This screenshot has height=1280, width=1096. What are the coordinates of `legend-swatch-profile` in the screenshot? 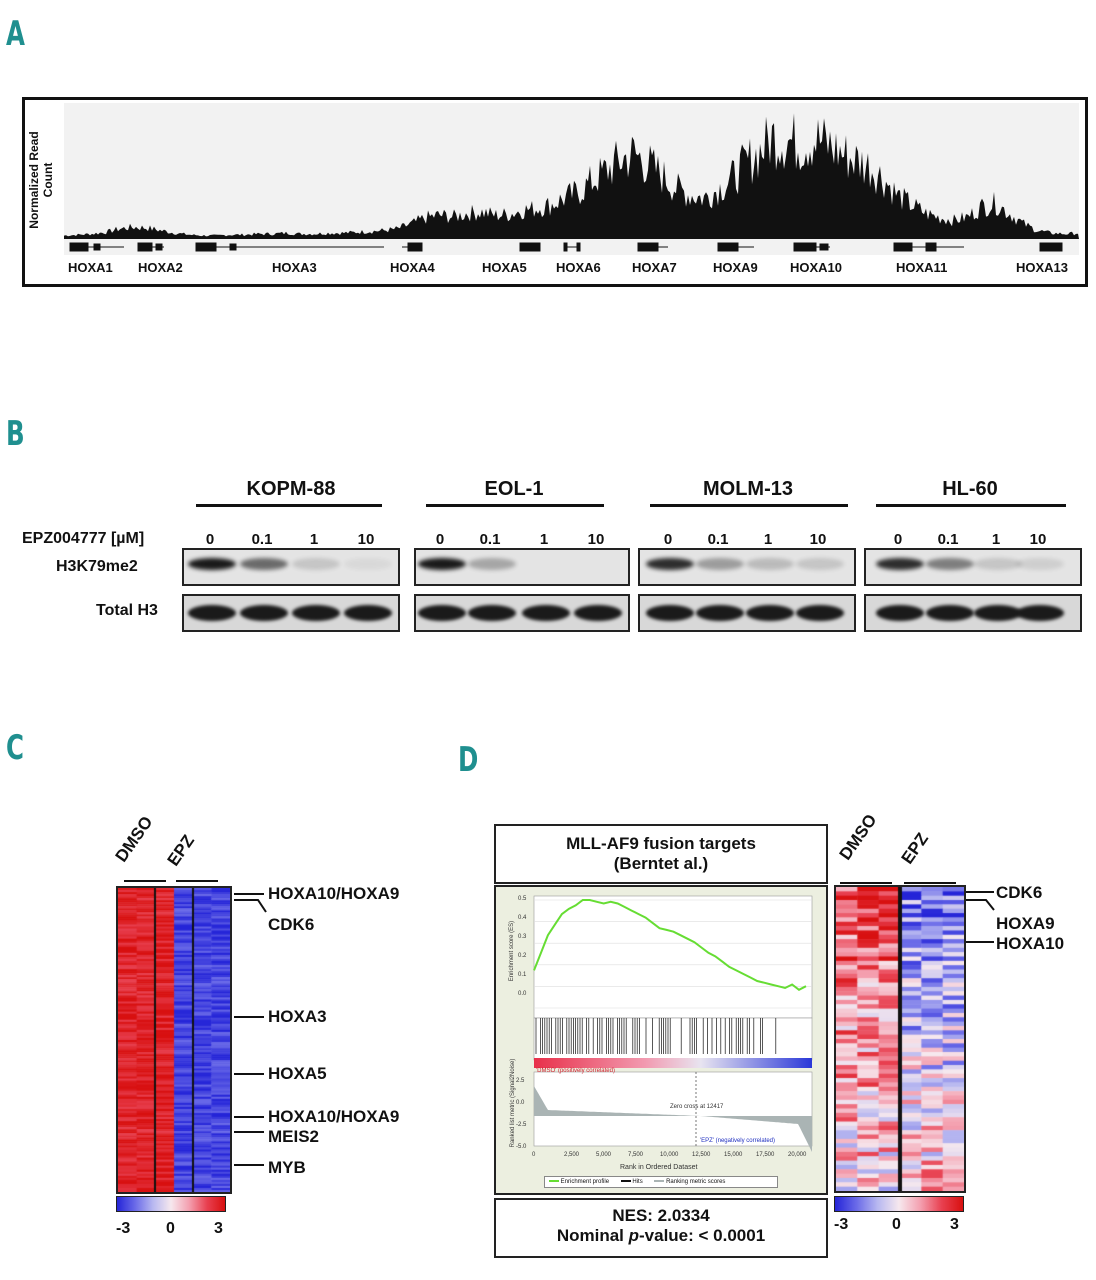 It's located at (554, 1181).